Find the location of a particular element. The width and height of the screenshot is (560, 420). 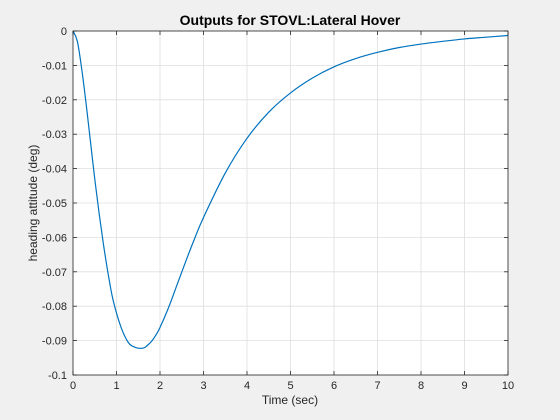

x-tick-label: 8 is located at coordinates (421, 386).